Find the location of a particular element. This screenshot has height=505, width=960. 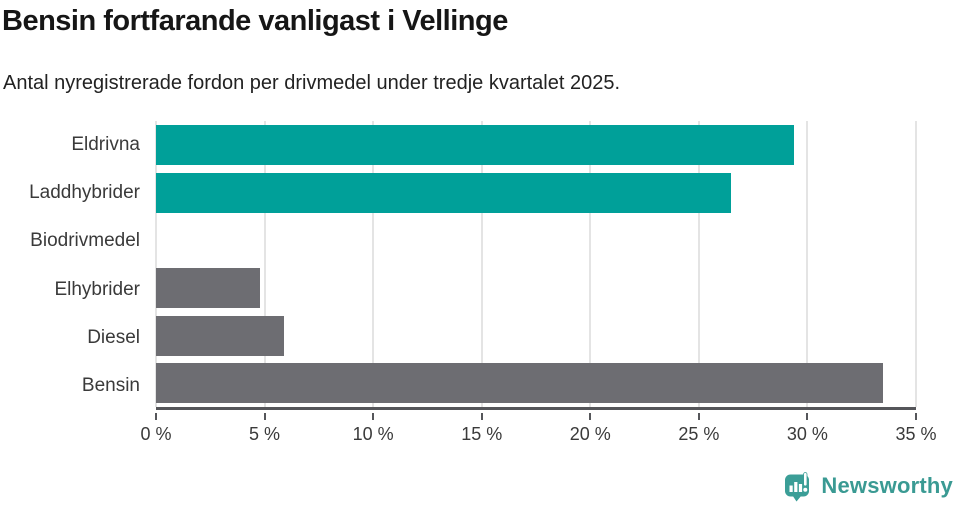

x-tick-label: 10 % is located at coordinates (373, 434).